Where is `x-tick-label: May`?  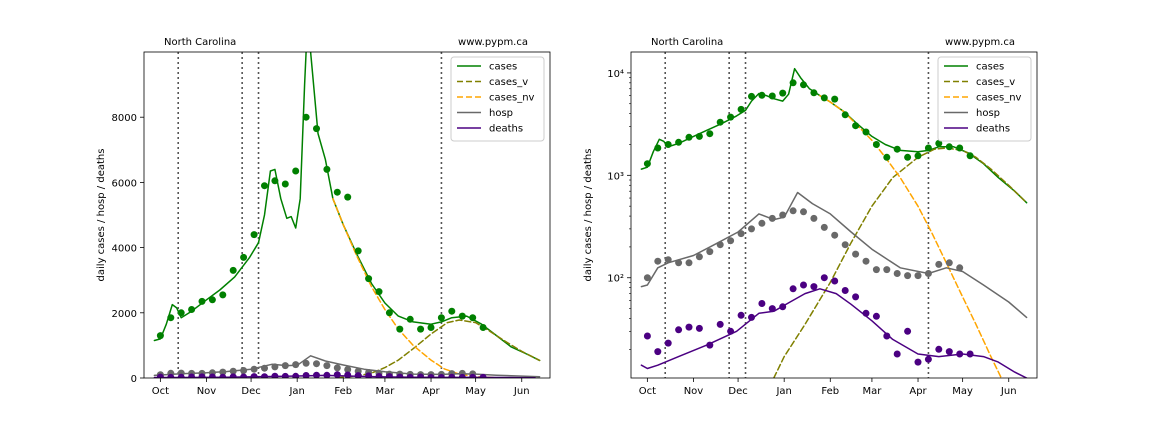
x-tick-label: May is located at coordinates (962, 391).